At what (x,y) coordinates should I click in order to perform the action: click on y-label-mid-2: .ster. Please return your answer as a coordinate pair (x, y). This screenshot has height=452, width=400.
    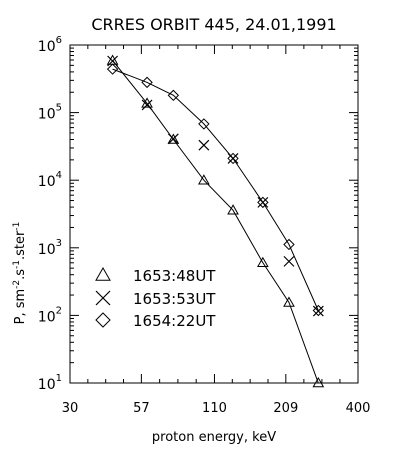
    Looking at the image, I should click on (20, 245).